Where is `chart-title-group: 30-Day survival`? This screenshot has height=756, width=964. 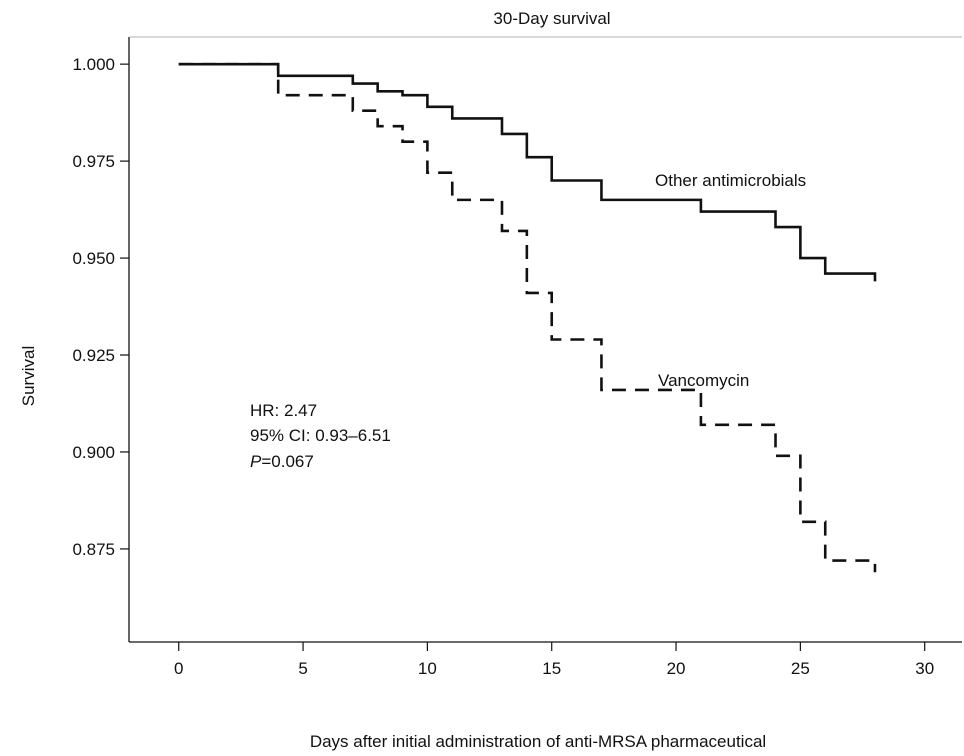
chart-title-group: 30-Day survival is located at coordinates (551, 18).